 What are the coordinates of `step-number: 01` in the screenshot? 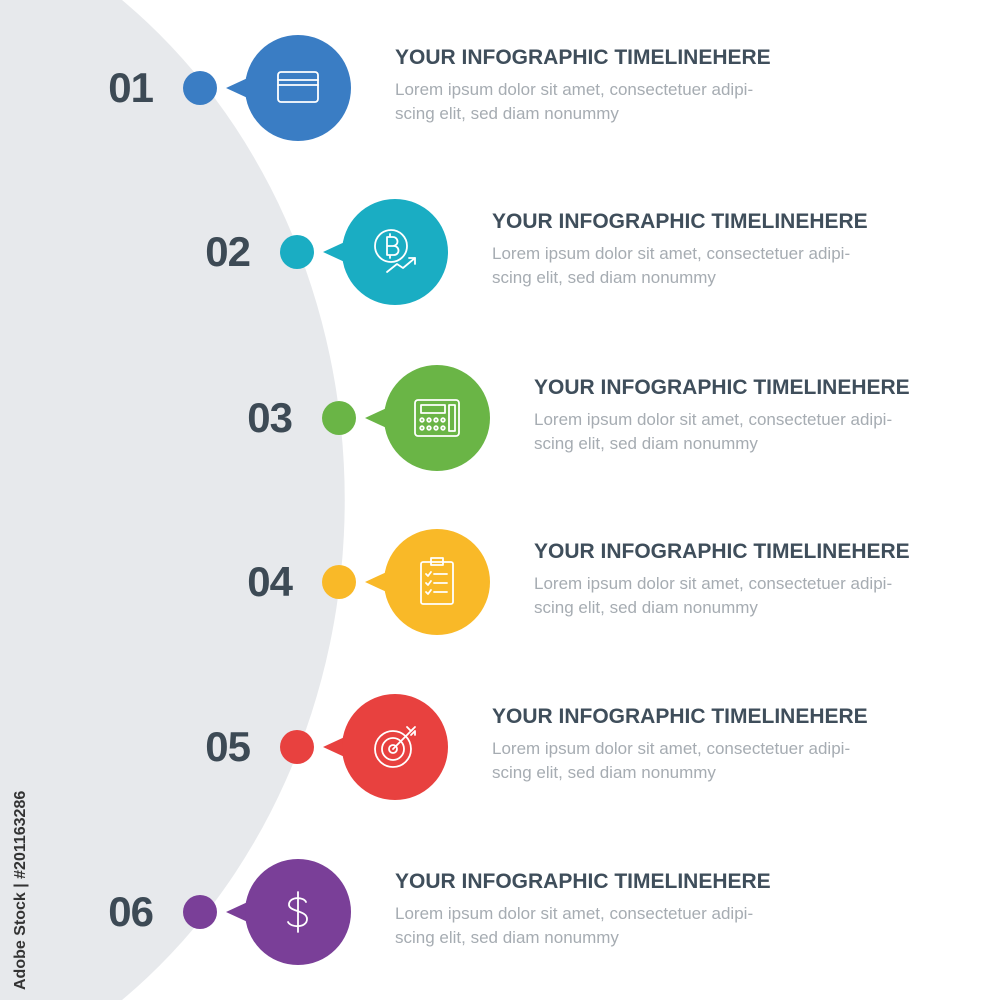 It's located at (131, 87).